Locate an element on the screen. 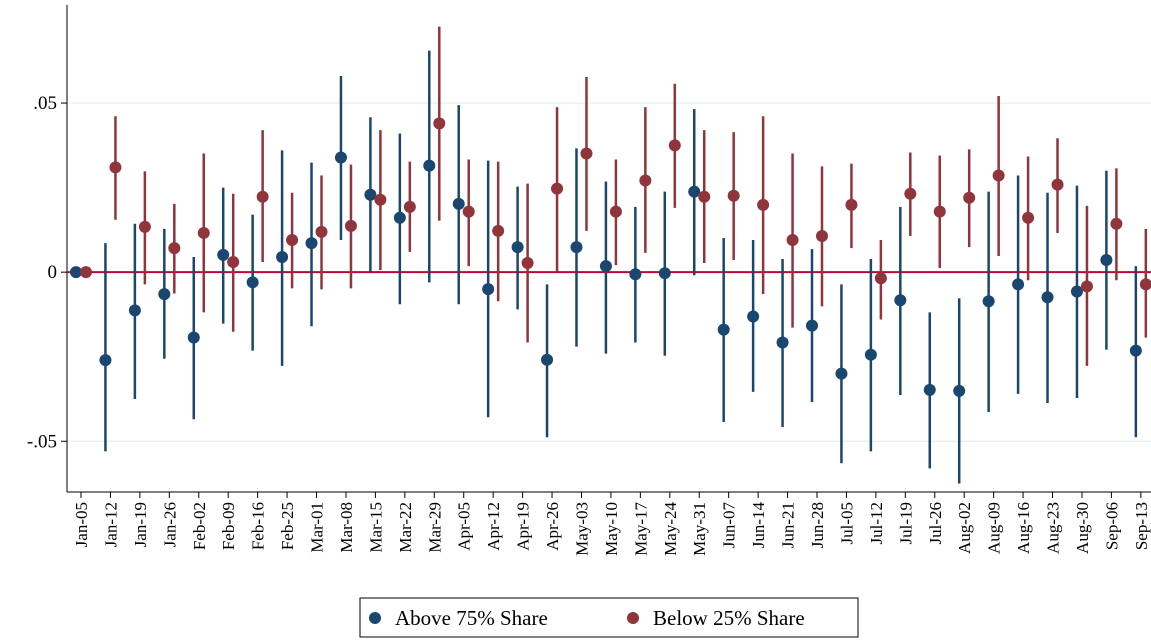  x-tick-label: Jun-07 is located at coordinates (729, 525).